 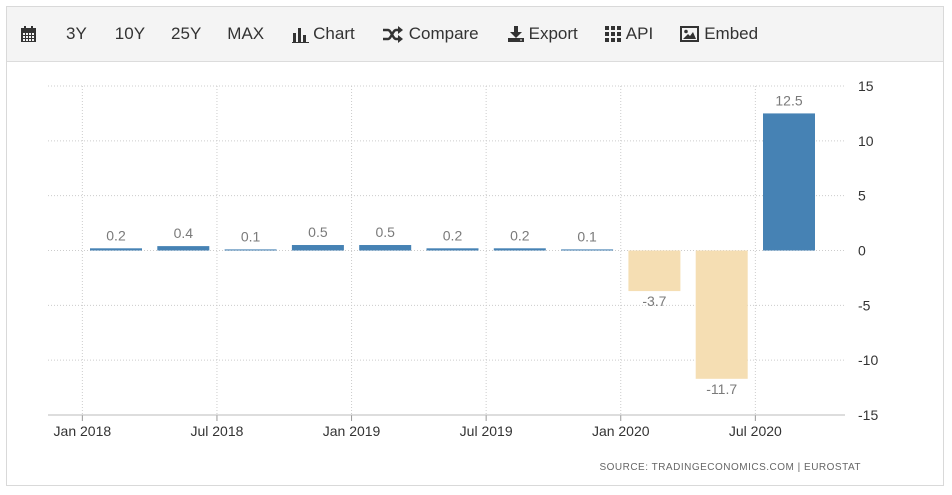 I want to click on x-tick-label: Jan 2020, so click(x=621, y=431).